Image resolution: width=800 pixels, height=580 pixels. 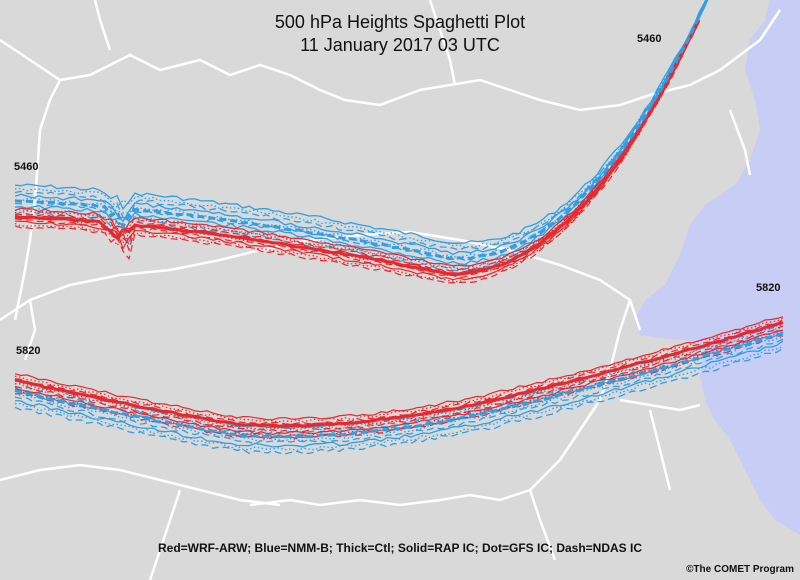 I want to click on credit: ©The COMET Program, so click(x=740, y=569).